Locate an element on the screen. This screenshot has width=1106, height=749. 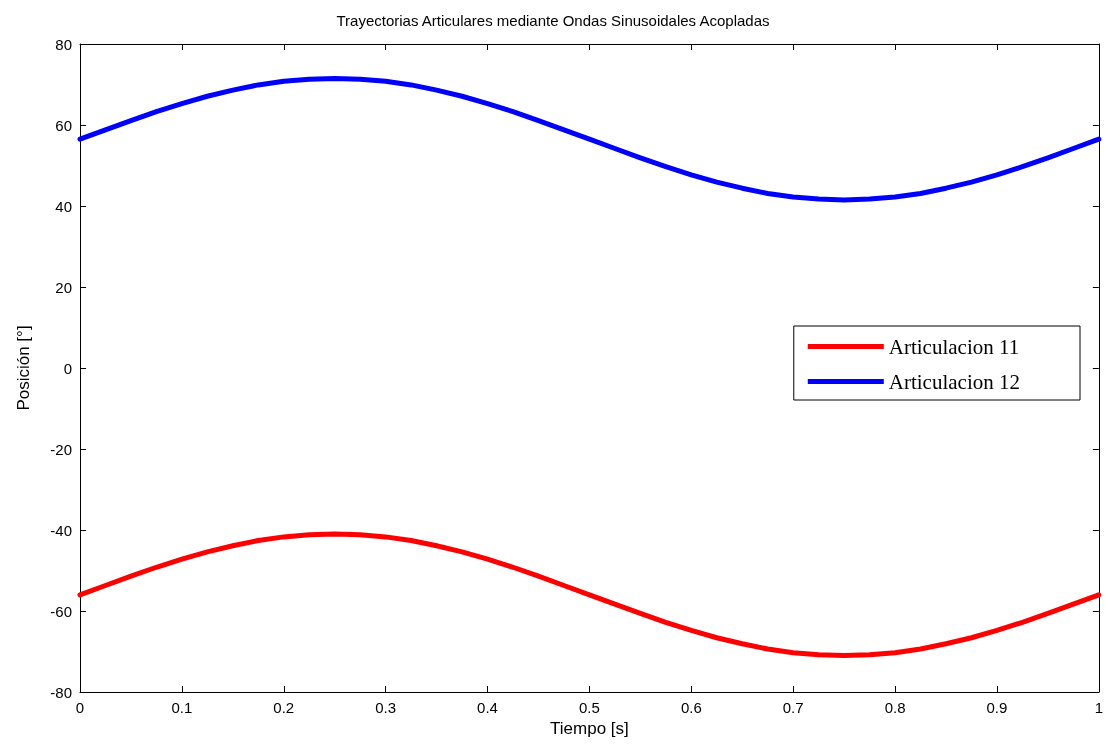
x-tick-label: 0.8 is located at coordinates (895, 707).